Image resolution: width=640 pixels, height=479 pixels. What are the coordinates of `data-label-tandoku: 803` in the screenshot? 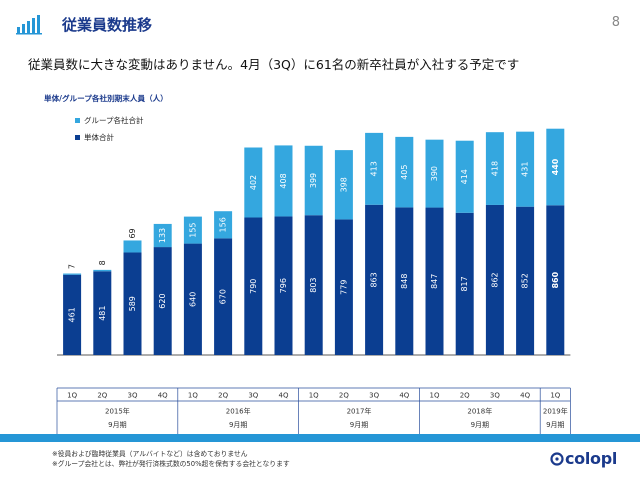 It's located at (313, 284).